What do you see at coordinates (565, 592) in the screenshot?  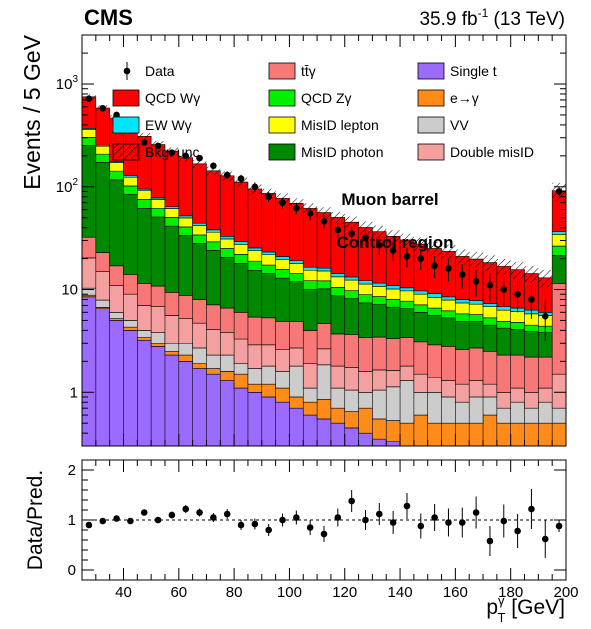 I see `x-tick-label: 200` at bounding box center [565, 592].